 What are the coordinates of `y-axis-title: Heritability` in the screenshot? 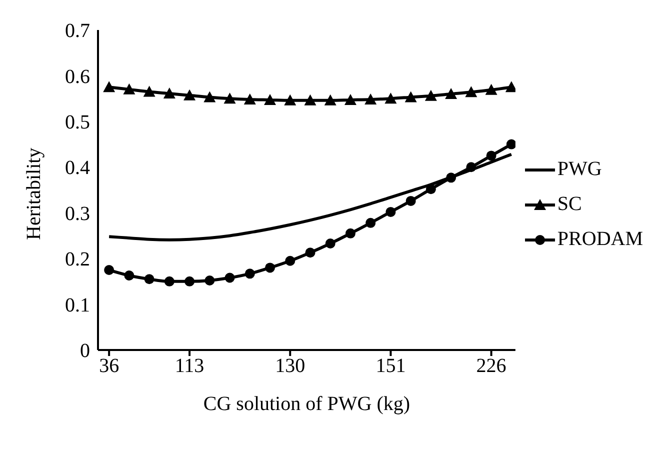 It's located at (34, 194).